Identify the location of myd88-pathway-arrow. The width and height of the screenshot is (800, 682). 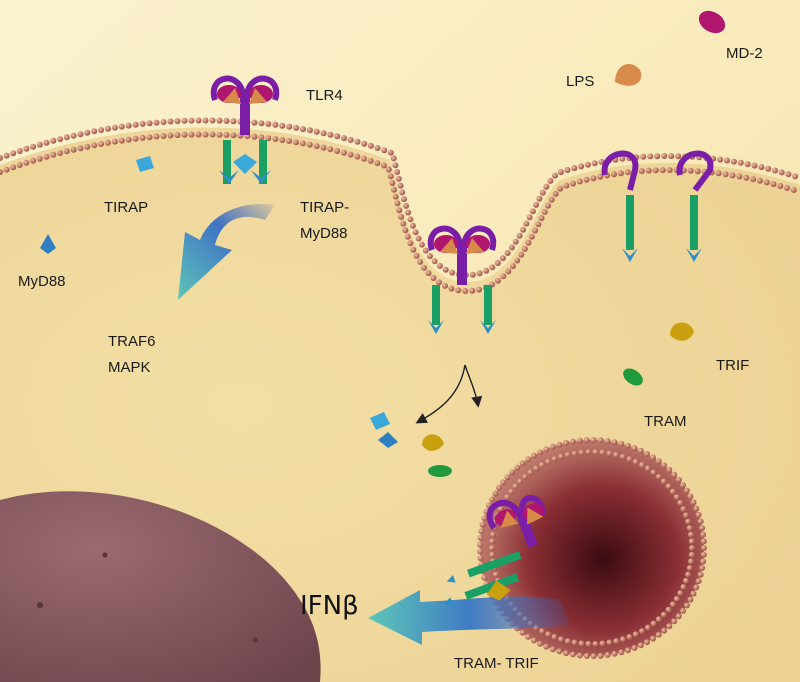
(226, 252).